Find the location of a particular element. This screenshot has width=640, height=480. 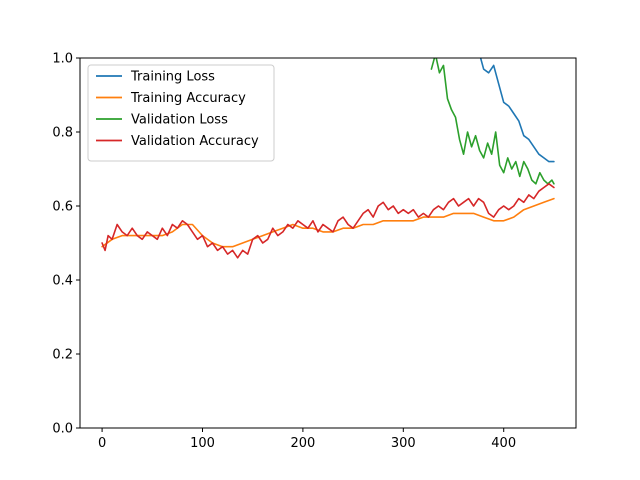

y-tick-label: 0.4 is located at coordinates (62, 281).